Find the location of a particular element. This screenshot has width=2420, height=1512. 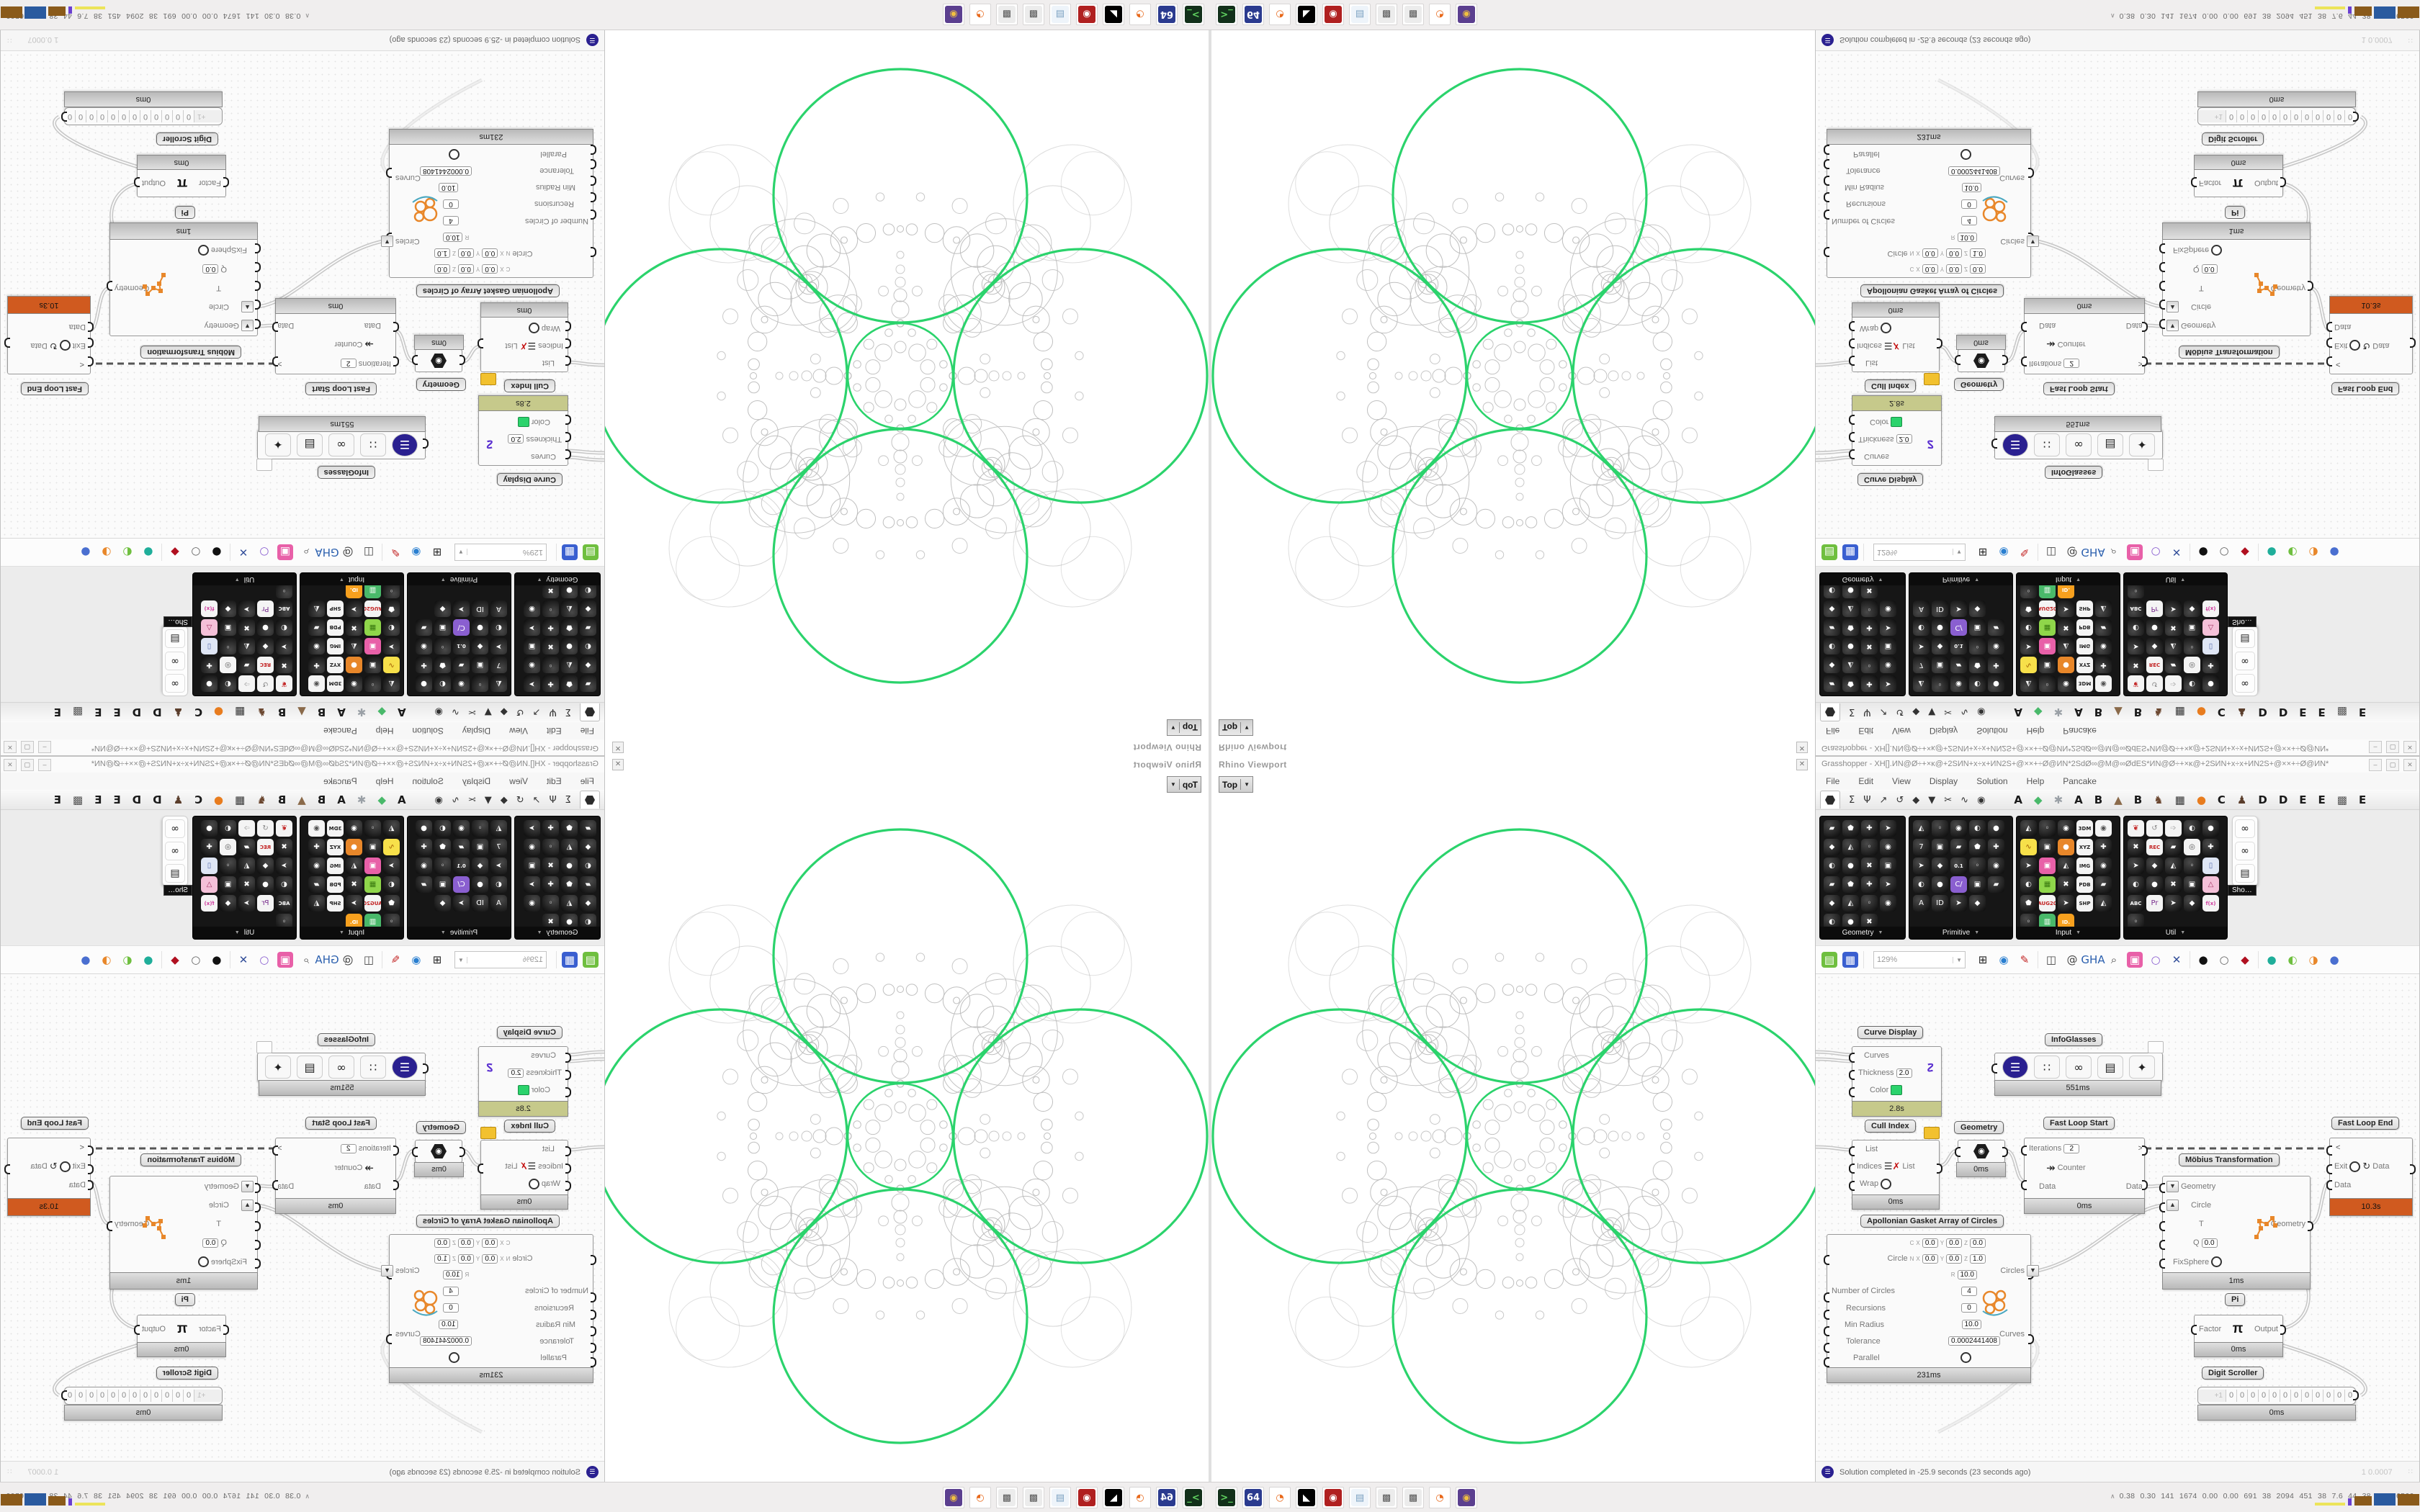

taskbar-app-icon: ◉ is located at coordinates (1333, 14).